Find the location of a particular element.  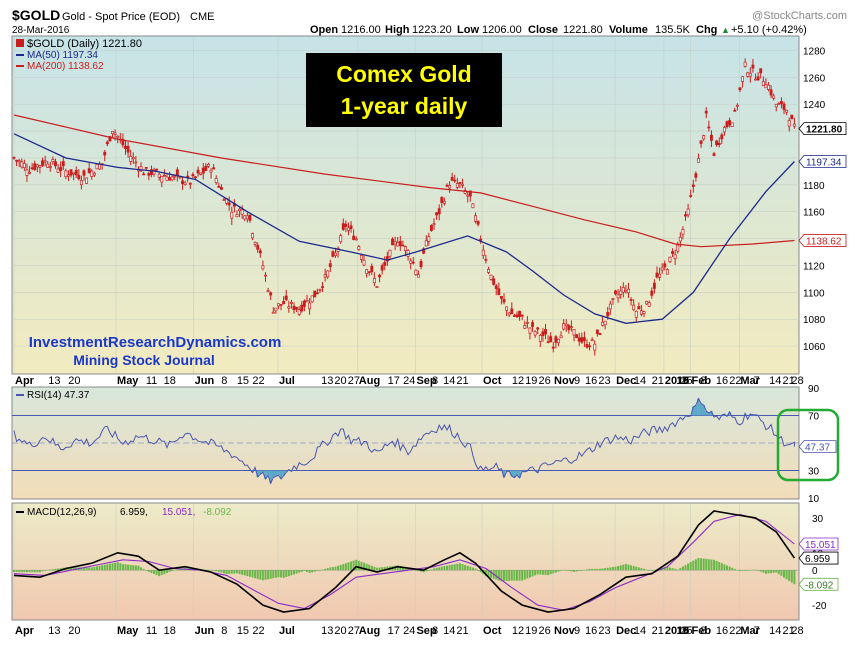

rsi-legend: RSI(14) 47.37 is located at coordinates (53, 395).